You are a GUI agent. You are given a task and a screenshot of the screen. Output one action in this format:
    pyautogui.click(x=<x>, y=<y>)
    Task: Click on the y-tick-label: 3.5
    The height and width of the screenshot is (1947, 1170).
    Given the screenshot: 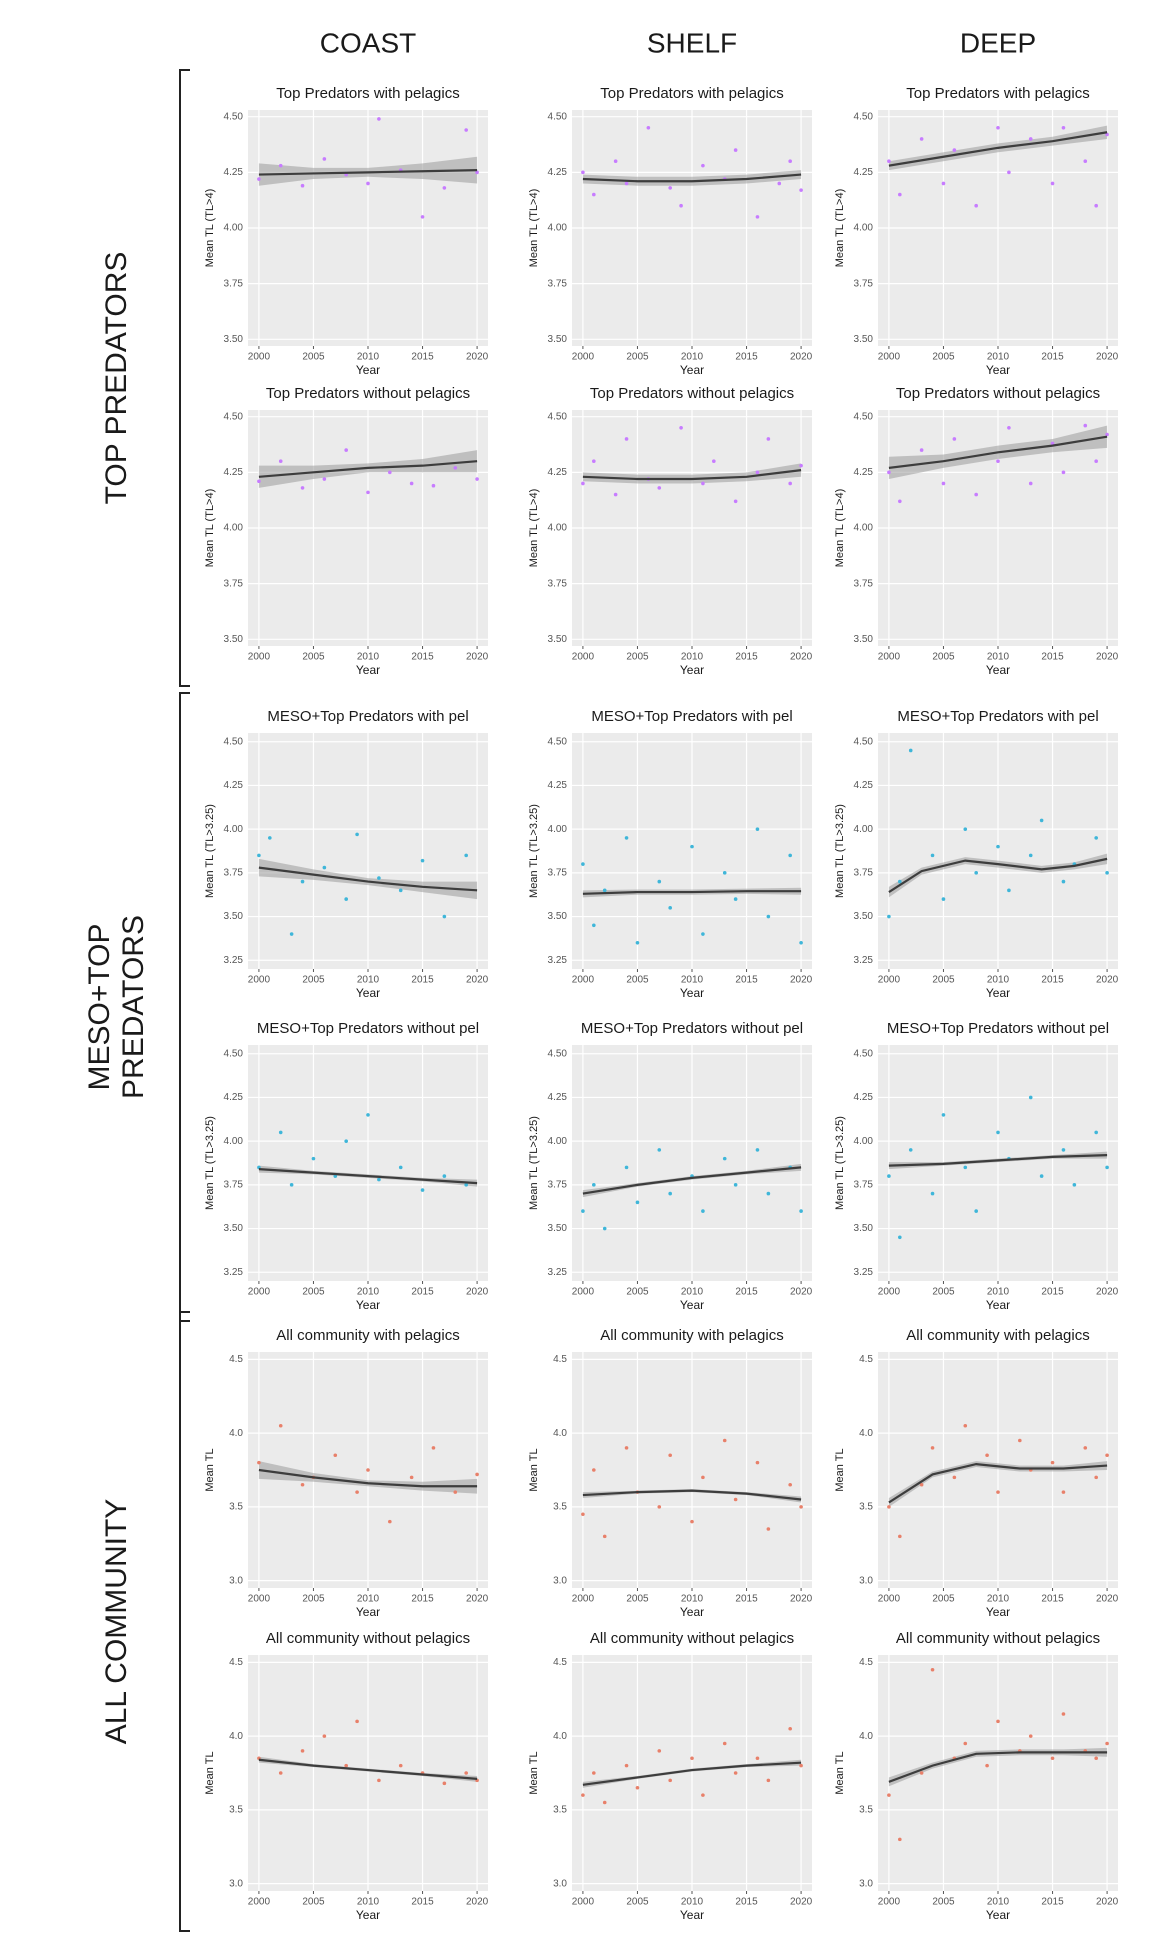 What is the action you would take?
    pyautogui.click(x=236, y=1810)
    